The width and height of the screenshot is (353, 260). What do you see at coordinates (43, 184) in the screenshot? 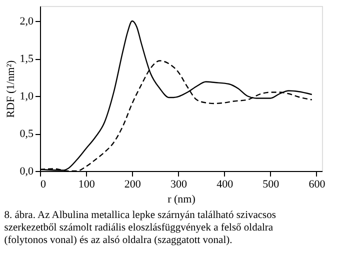
I see `x-tick-label: 0` at bounding box center [43, 184].